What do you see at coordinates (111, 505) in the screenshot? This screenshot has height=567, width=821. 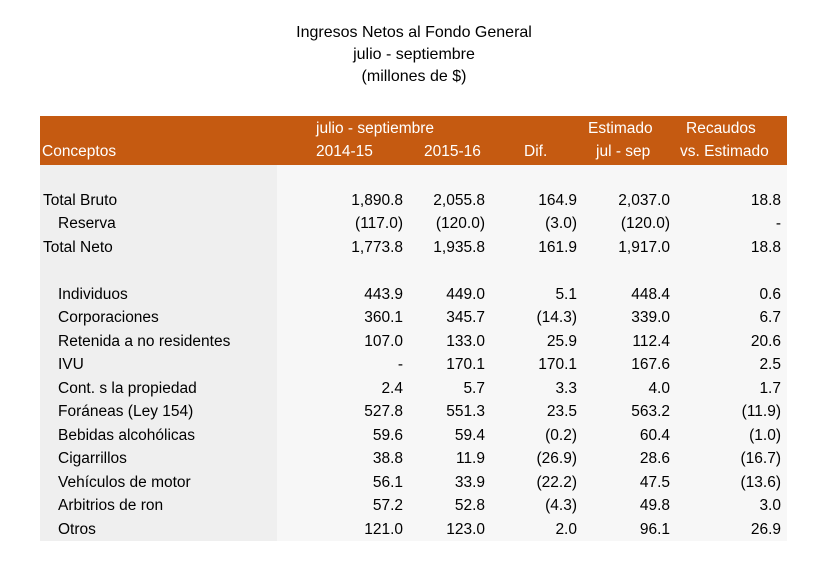 I see `row-label: Arbitrios de ron` at bounding box center [111, 505].